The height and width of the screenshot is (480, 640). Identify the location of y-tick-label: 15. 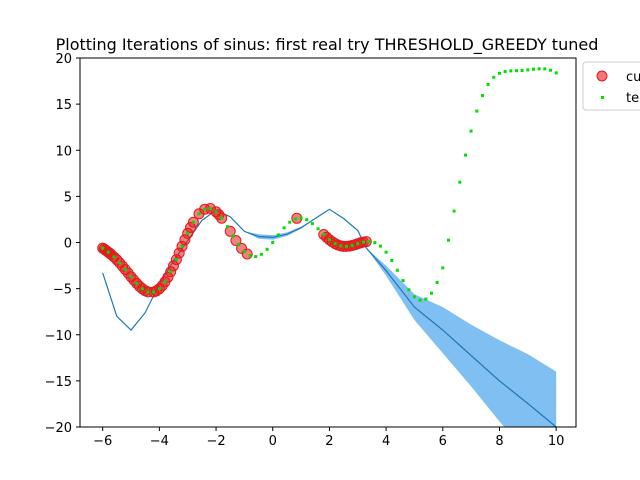
(63, 105).